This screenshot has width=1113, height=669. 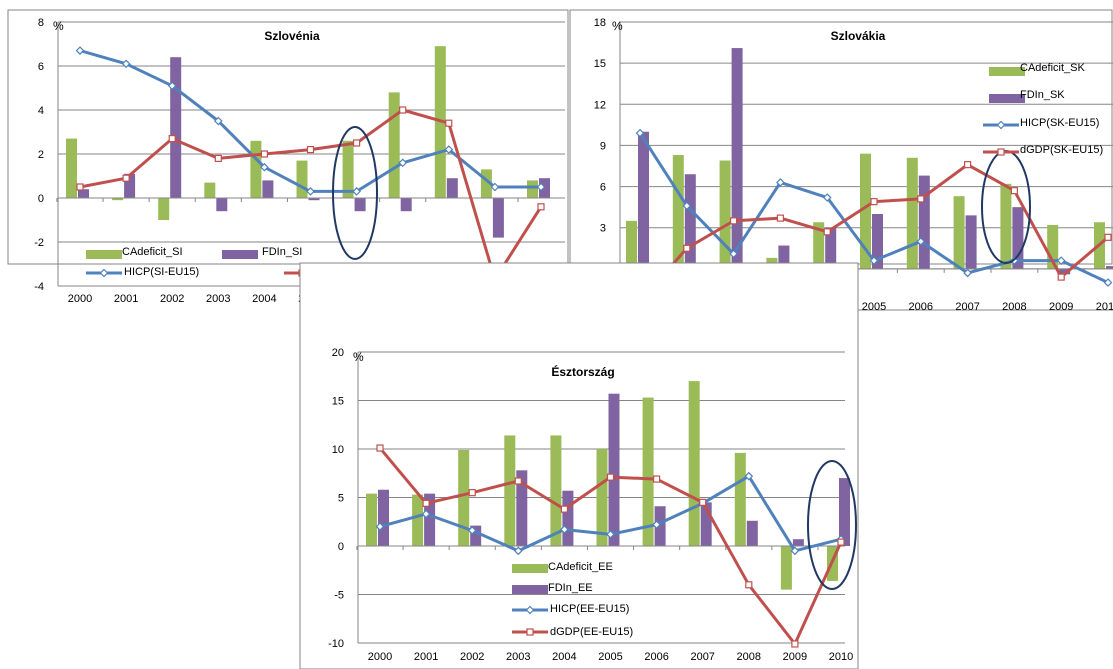 What do you see at coordinates (1014, 307) in the screenshot?
I see `x-tick-label: 2008` at bounding box center [1014, 307].